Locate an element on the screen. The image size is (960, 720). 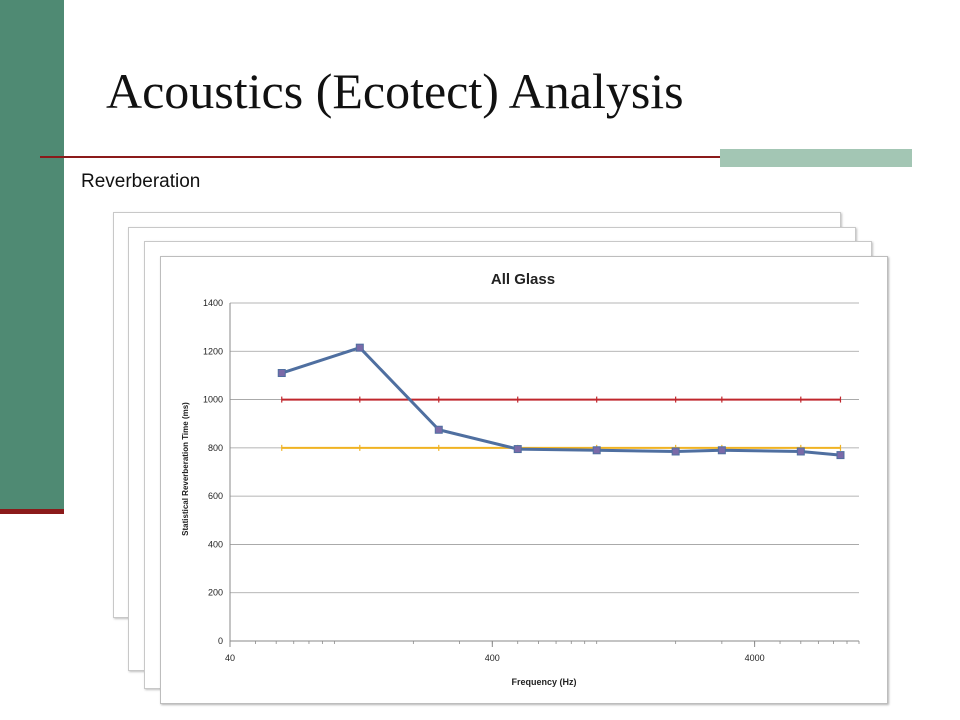
series-line is located at coordinates (561, 401).